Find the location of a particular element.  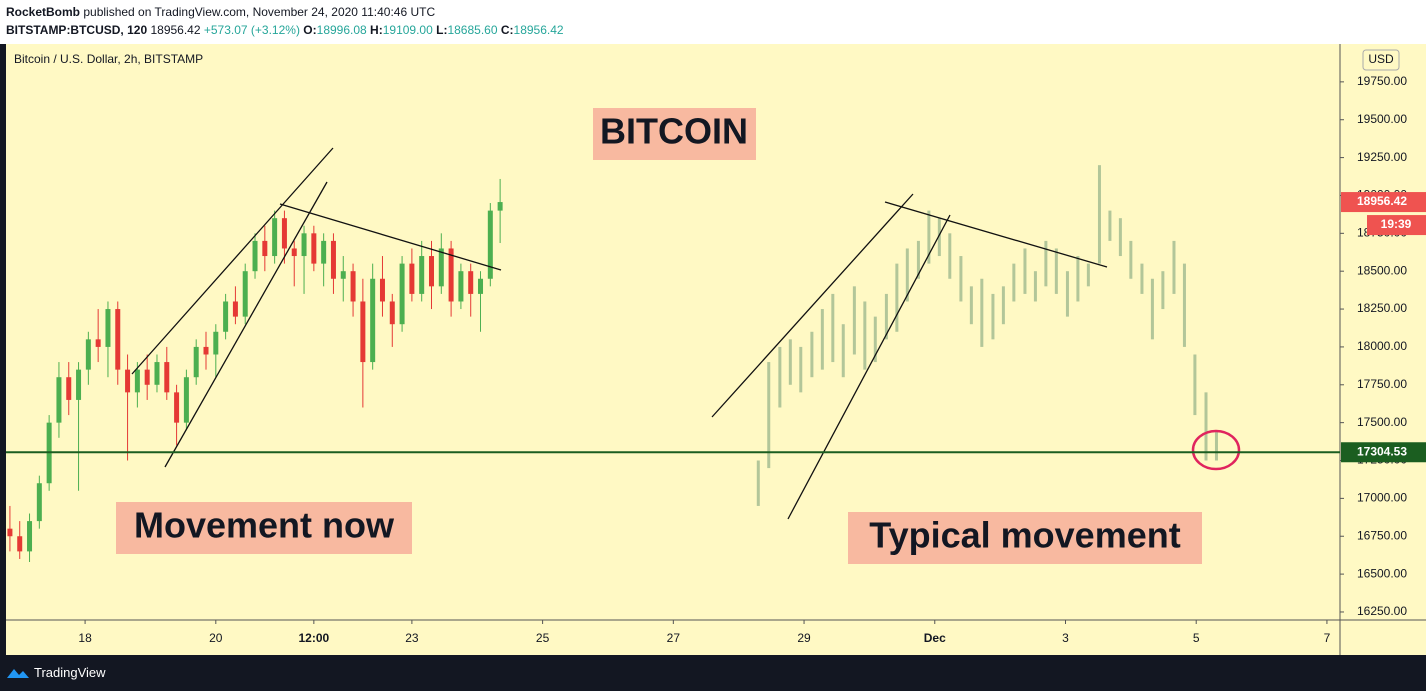

legend: Bitcoin / U.S. Dollar, 2h, BITSTAMP is located at coordinates (108, 59).